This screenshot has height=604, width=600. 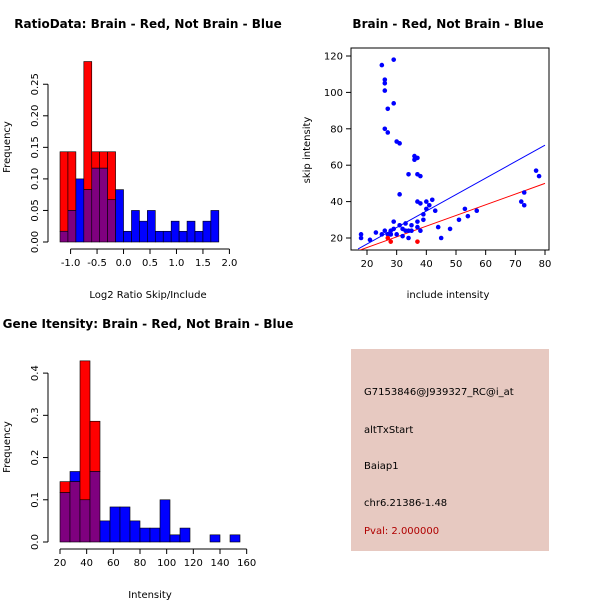 I want to click on ratio-hist-x-tick-label: 0.5, so click(x=150, y=263).